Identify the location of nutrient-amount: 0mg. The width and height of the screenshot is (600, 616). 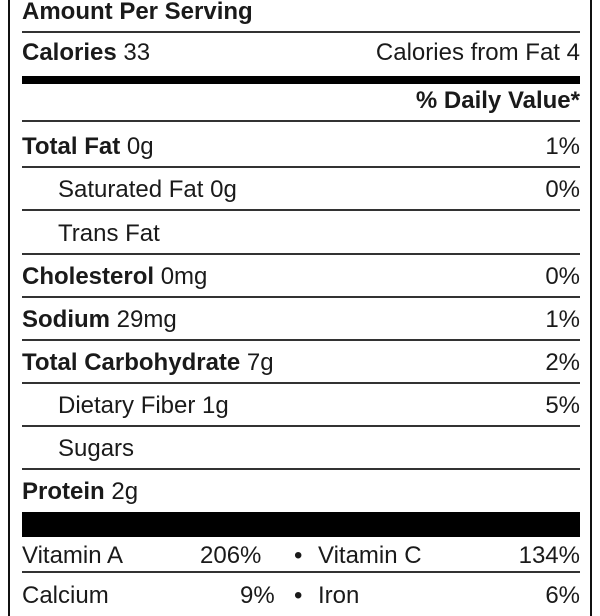
(184, 276).